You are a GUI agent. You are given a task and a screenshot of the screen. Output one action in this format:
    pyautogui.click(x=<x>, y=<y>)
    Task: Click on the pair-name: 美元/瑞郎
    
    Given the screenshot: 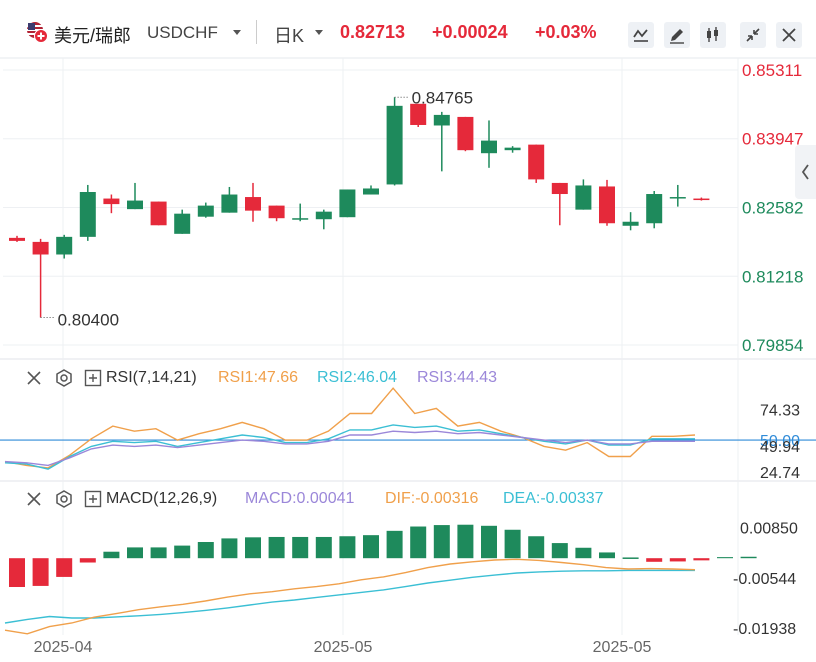 What is the action you would take?
    pyautogui.click(x=93, y=36)
    